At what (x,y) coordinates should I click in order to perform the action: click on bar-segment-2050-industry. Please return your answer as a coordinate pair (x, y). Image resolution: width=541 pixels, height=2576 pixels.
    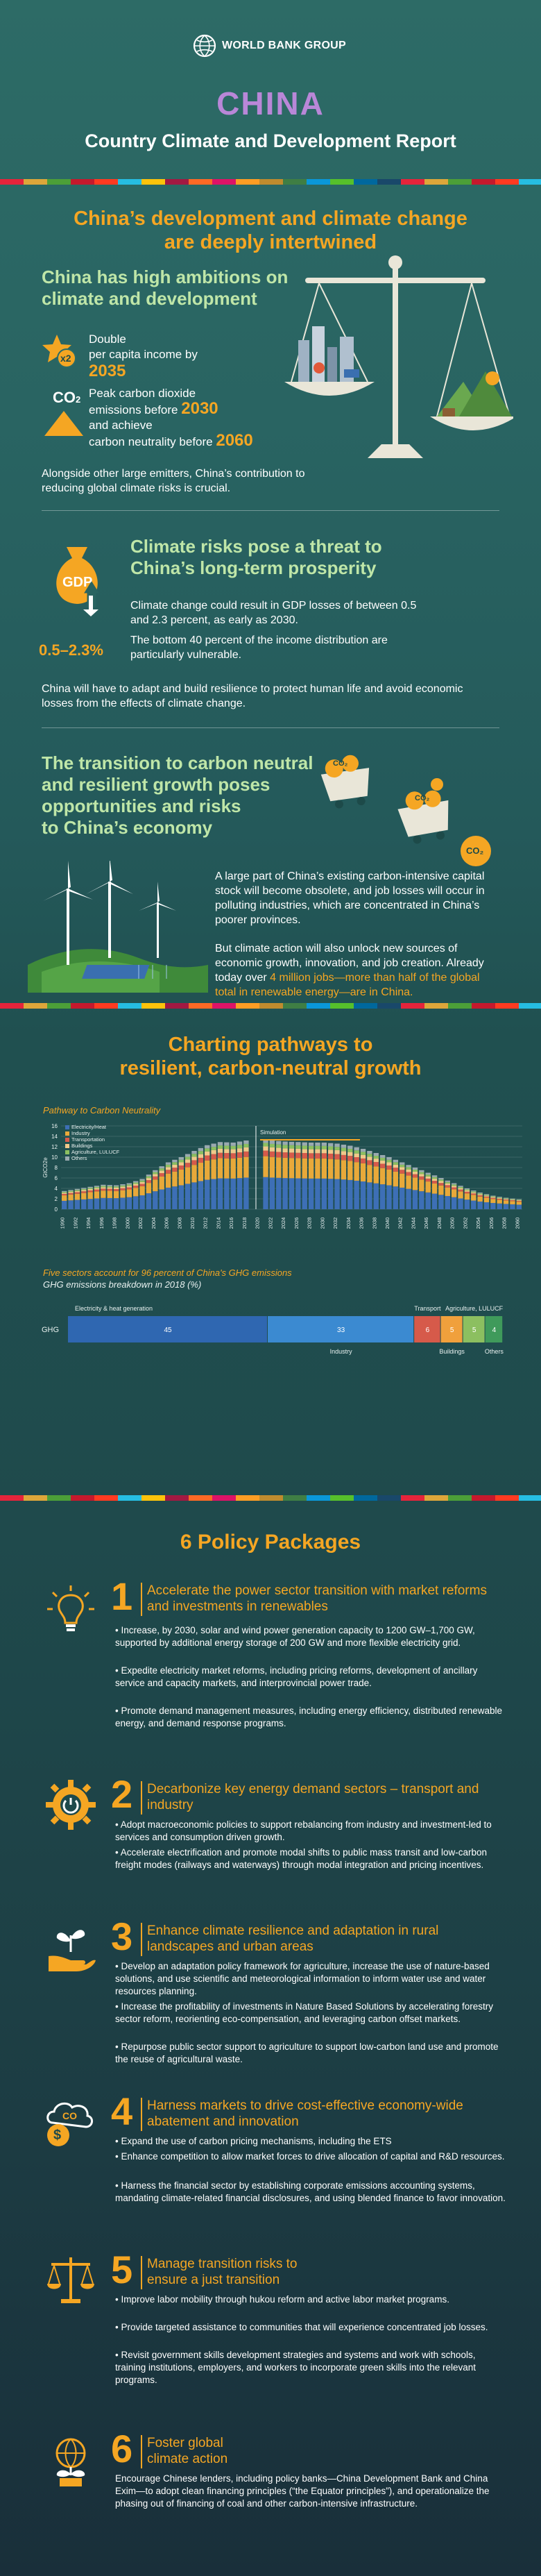
    Looking at the image, I should click on (454, 1193).